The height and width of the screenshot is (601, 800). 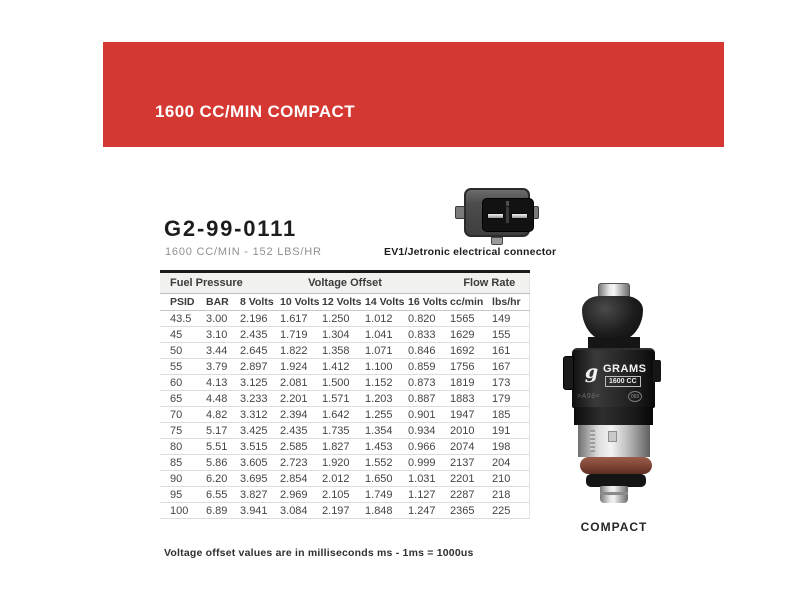 What do you see at coordinates (591, 372) in the screenshot?
I see `grams-logo-icon: g` at bounding box center [591, 372].